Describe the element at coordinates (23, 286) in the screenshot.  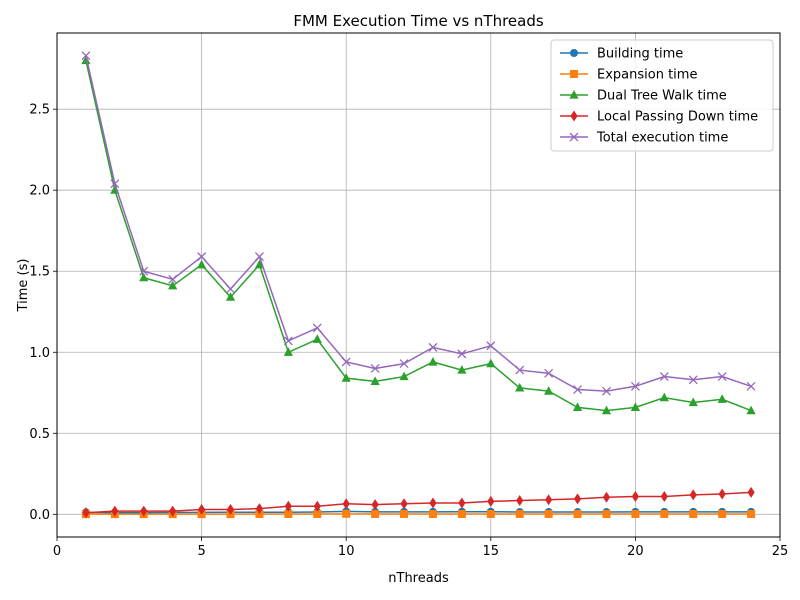
I see `y-axis-label: Time (s)` at that location.